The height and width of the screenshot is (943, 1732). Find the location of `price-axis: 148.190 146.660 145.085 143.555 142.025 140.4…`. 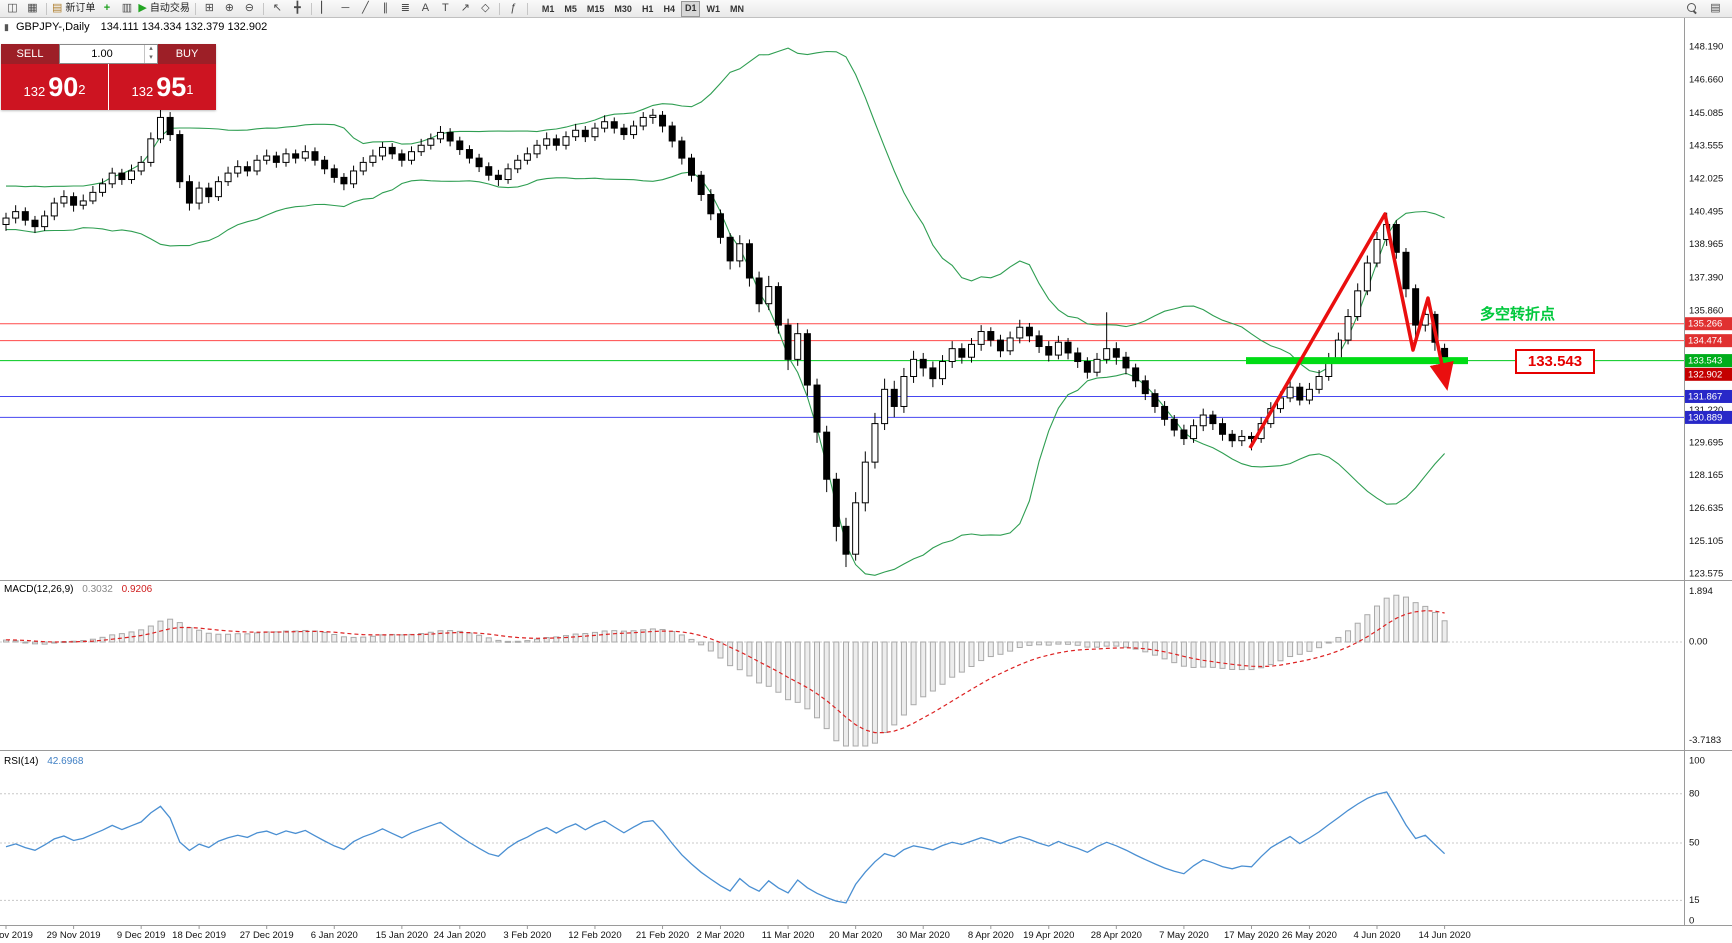

price-axis: 148.190 146.660 145.085 143.555 142.025 140.4… is located at coordinates (1708, 311).